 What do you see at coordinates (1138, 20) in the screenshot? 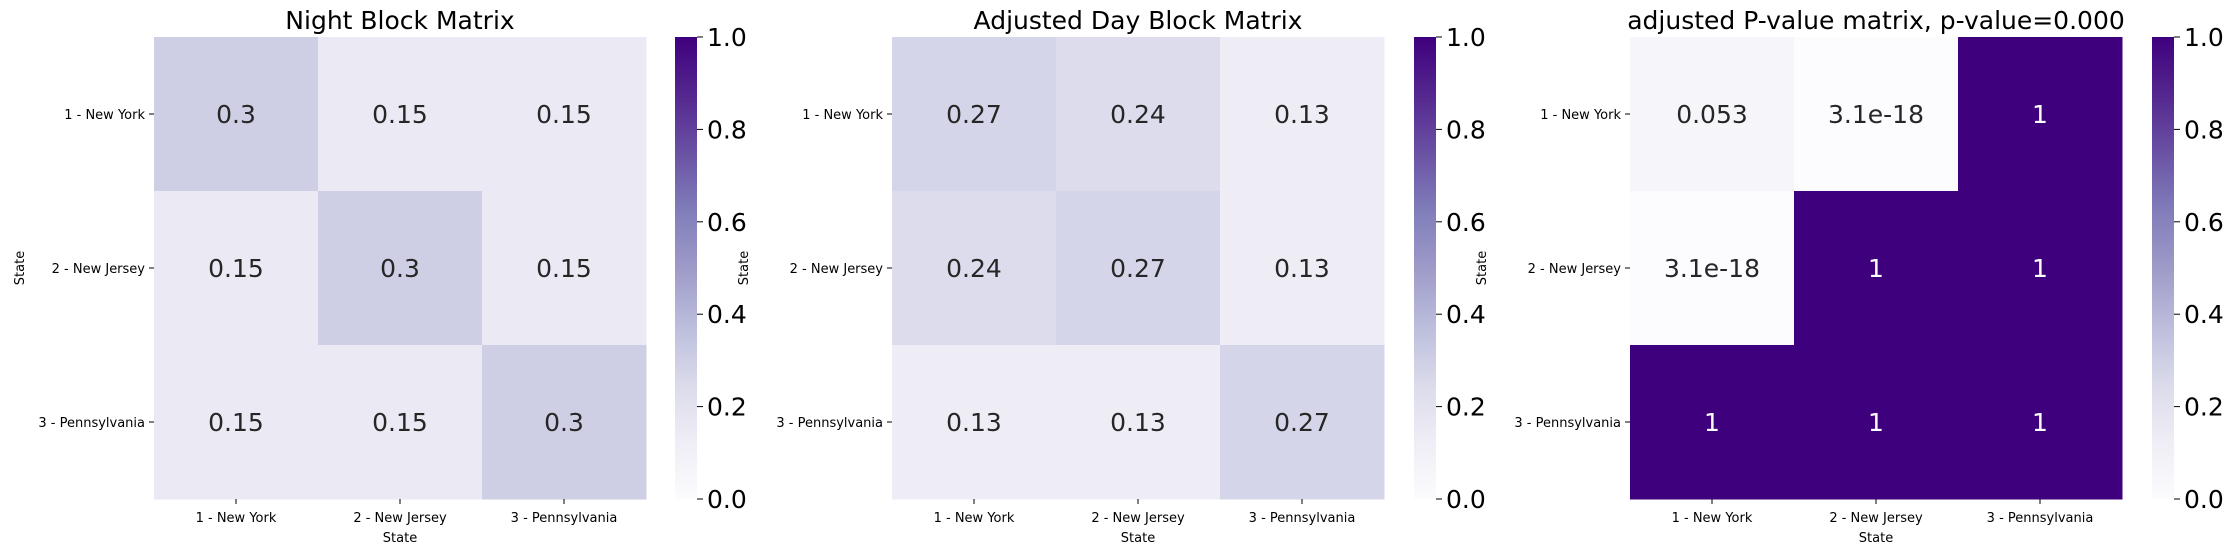
I see `chart-title: Adjusted Day Block Matrix` at bounding box center [1138, 20].